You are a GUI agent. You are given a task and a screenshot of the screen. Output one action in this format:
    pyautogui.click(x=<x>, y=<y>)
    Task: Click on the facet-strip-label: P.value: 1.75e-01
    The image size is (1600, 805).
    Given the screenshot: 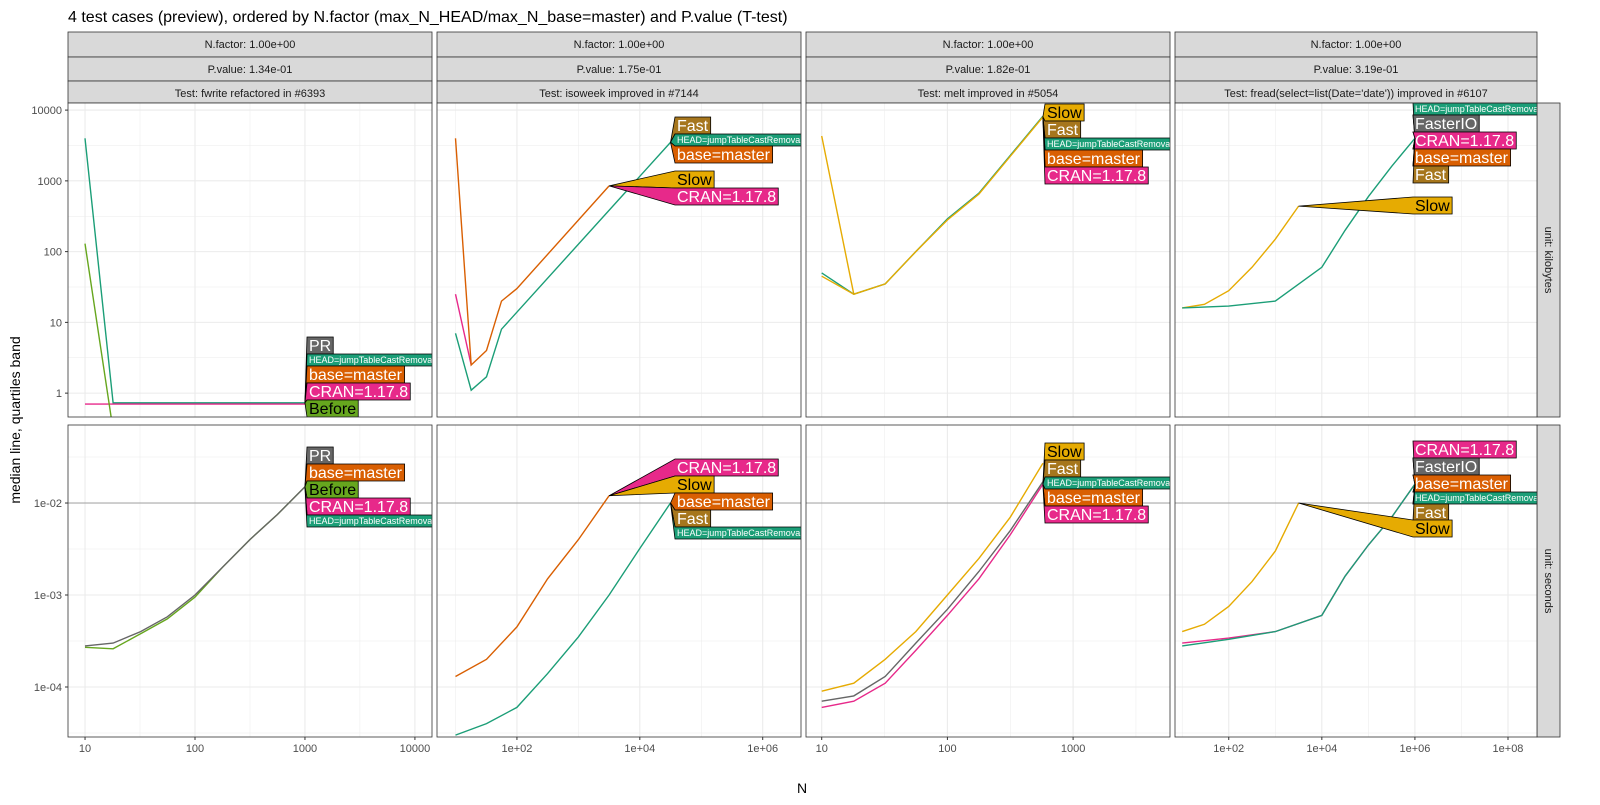 What is the action you would take?
    pyautogui.click(x=619, y=70)
    